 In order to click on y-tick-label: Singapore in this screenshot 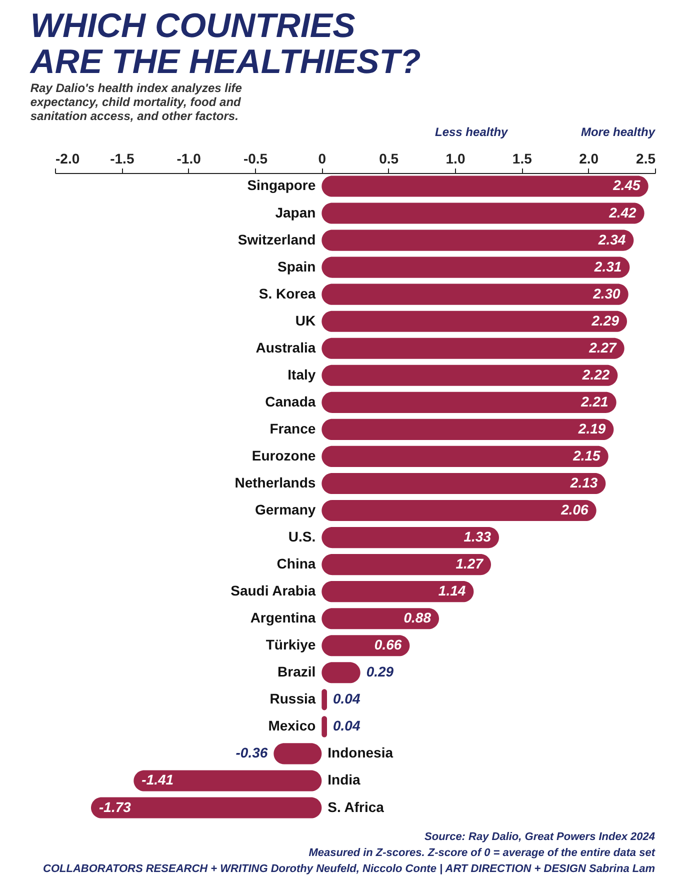, I will do `click(281, 185)`.